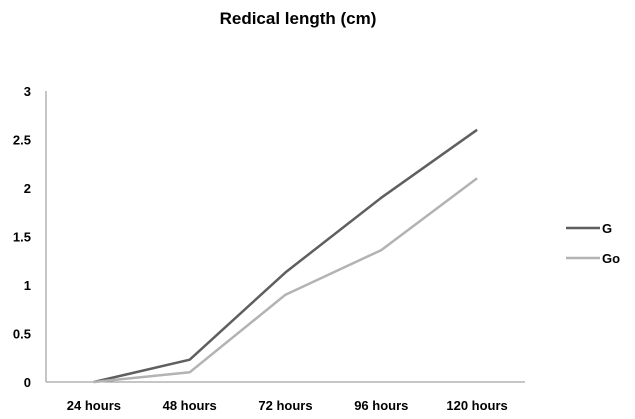  What do you see at coordinates (285, 405) in the screenshot?
I see `x-tick-label: 72 hours` at bounding box center [285, 405].